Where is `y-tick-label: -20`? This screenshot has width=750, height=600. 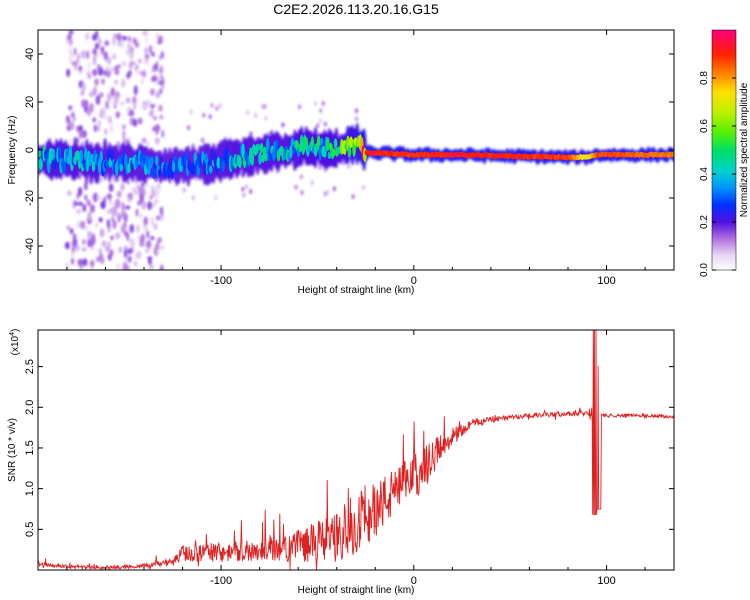
y-tick-label: -20 is located at coordinates (30, 198).